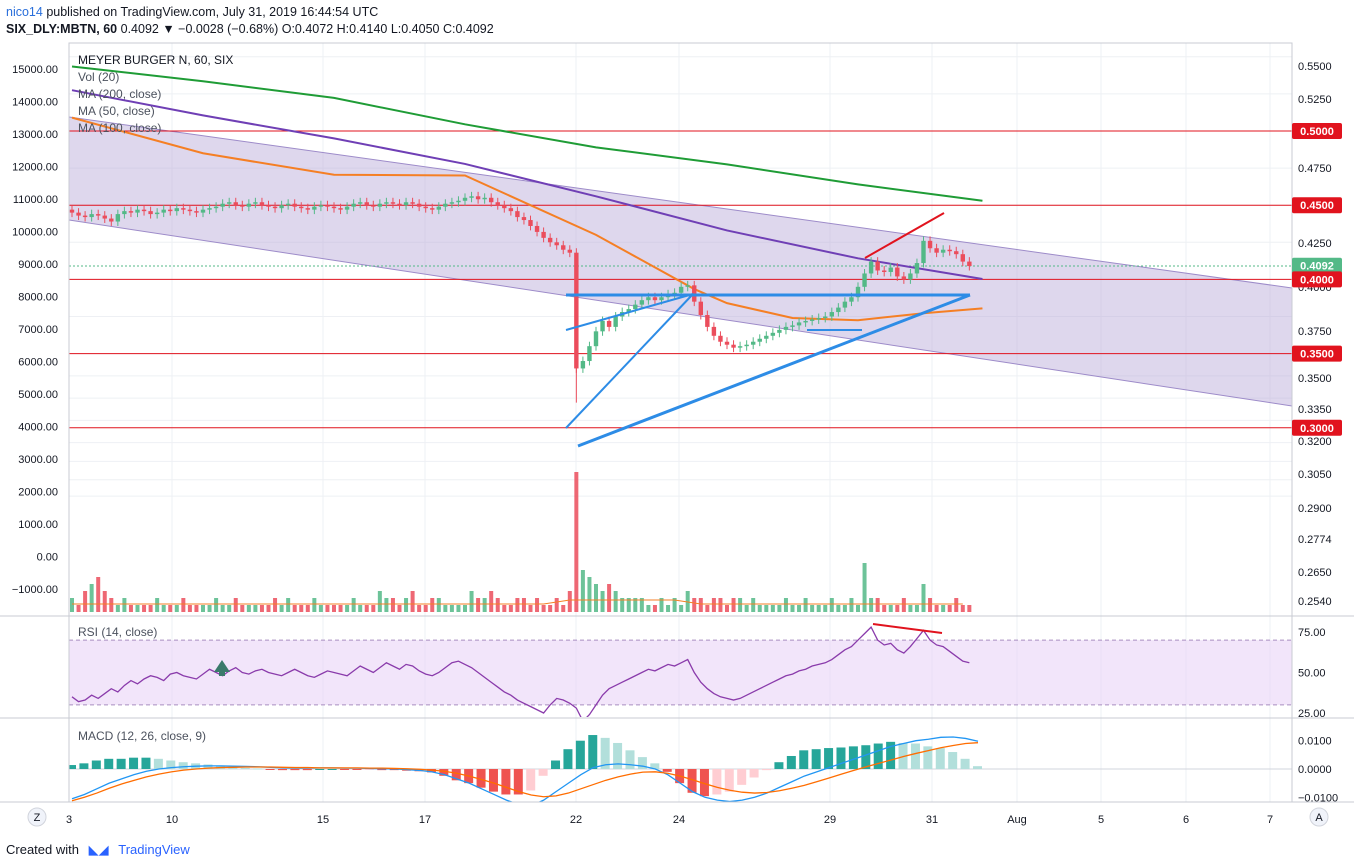  Describe the element at coordinates (680, 672) in the screenshot. I see `rsi-pane` at that location.